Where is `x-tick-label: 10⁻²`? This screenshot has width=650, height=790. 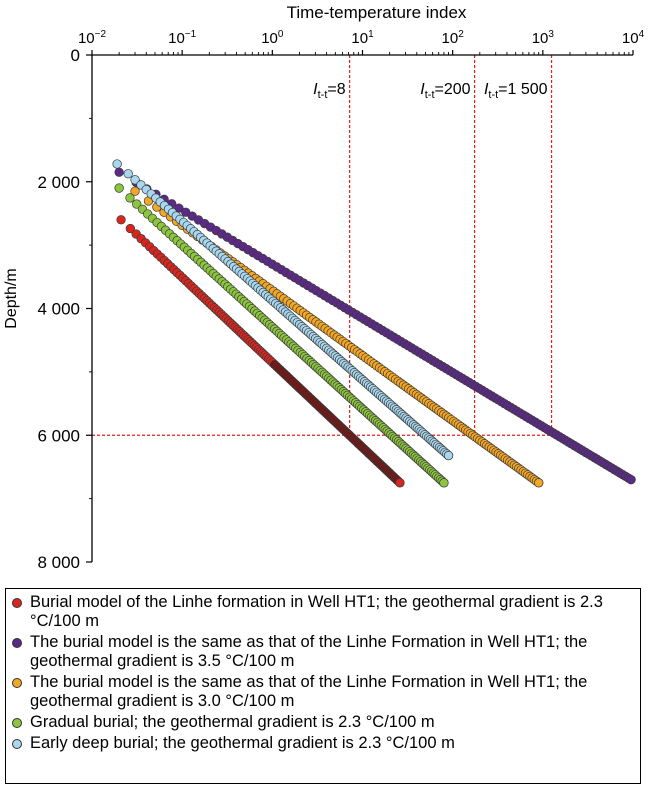
x-tick-label: 10⁻² is located at coordinates (92, 38).